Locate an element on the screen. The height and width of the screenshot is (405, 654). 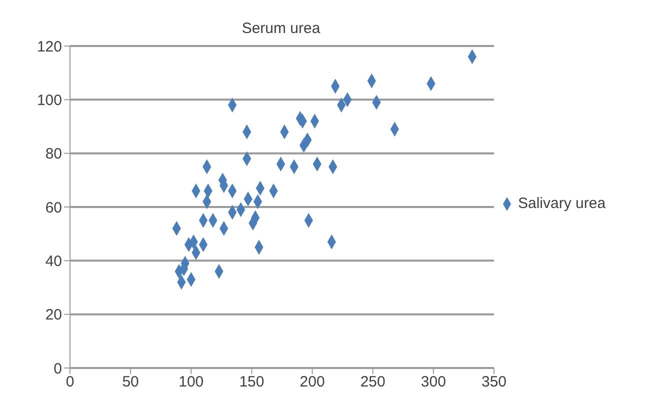
y-tick-label: 60 is located at coordinates (53, 207).